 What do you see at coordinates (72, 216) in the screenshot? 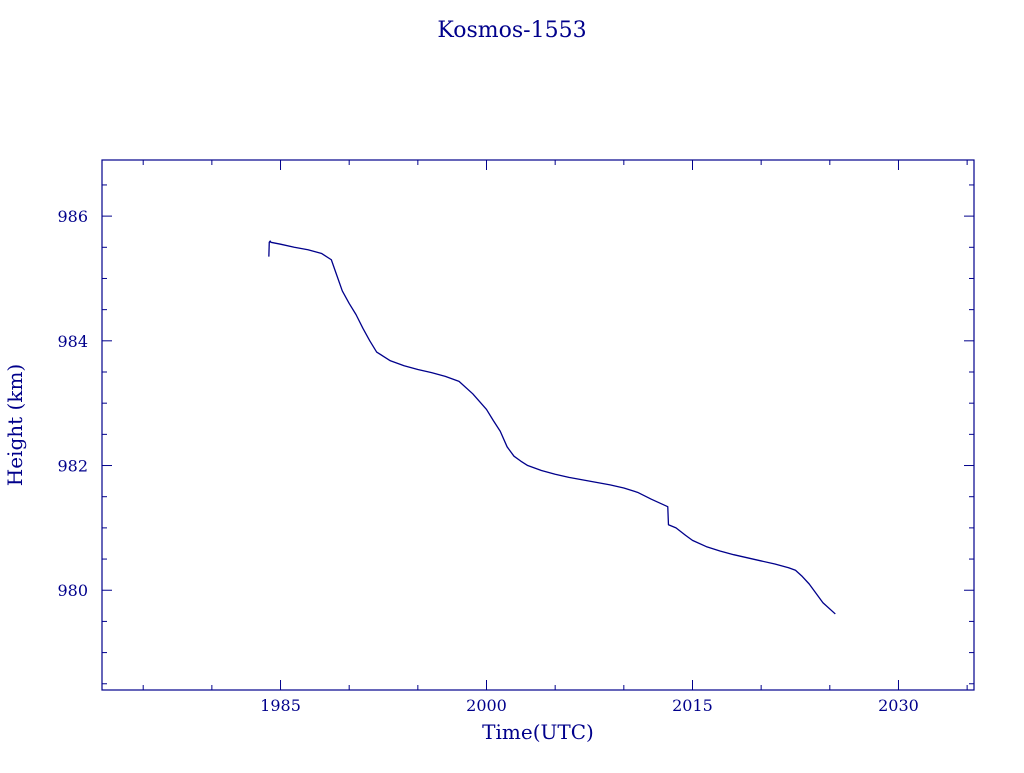
I see `y-tick-label: 986` at bounding box center [72, 216].